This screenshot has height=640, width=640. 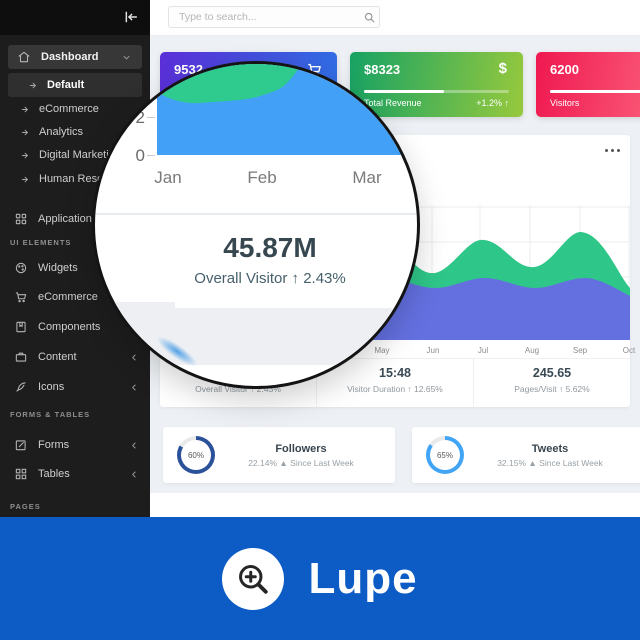 What do you see at coordinates (140, 117) in the screenshot?
I see `magnified-y-tick: 2` at bounding box center [140, 117].